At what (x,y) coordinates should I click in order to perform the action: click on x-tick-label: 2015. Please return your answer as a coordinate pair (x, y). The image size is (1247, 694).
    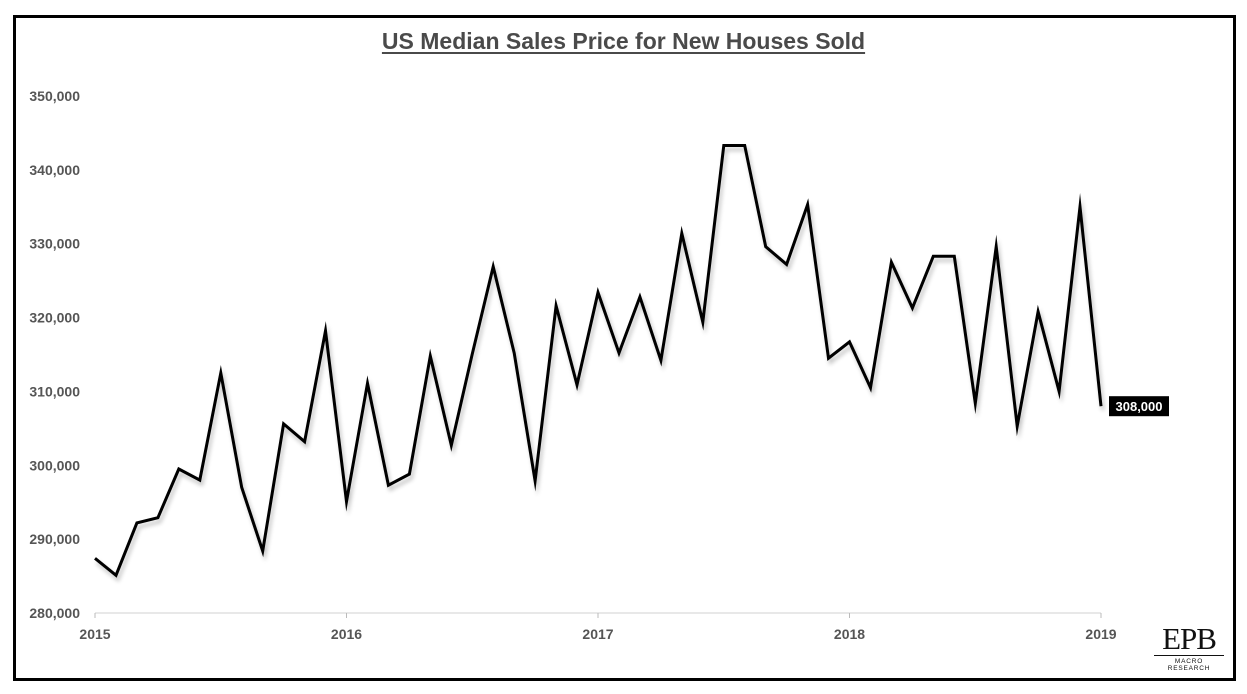
    Looking at the image, I should click on (94, 634).